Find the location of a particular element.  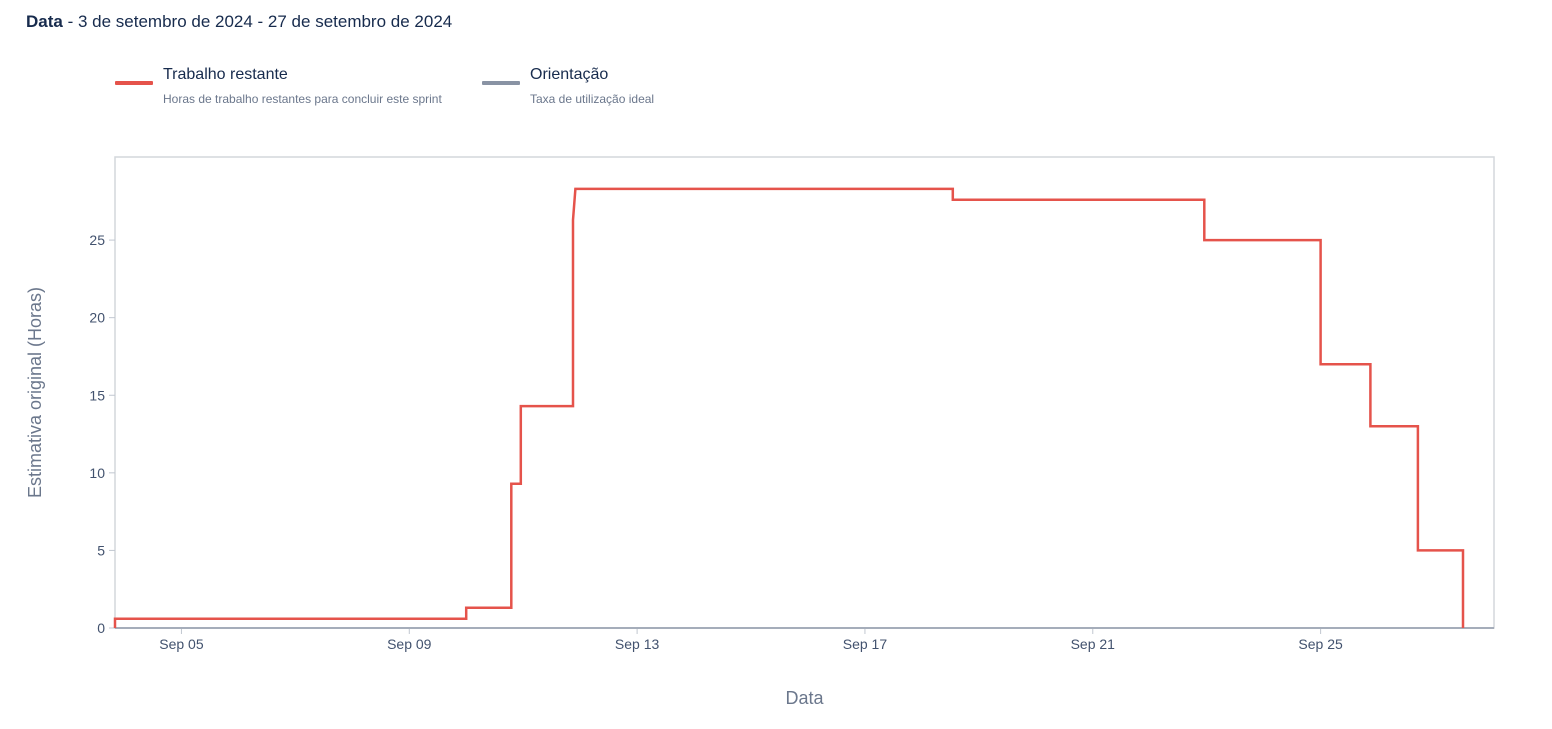

legend-description: Taxa de utilização ideal is located at coordinates (592, 99).